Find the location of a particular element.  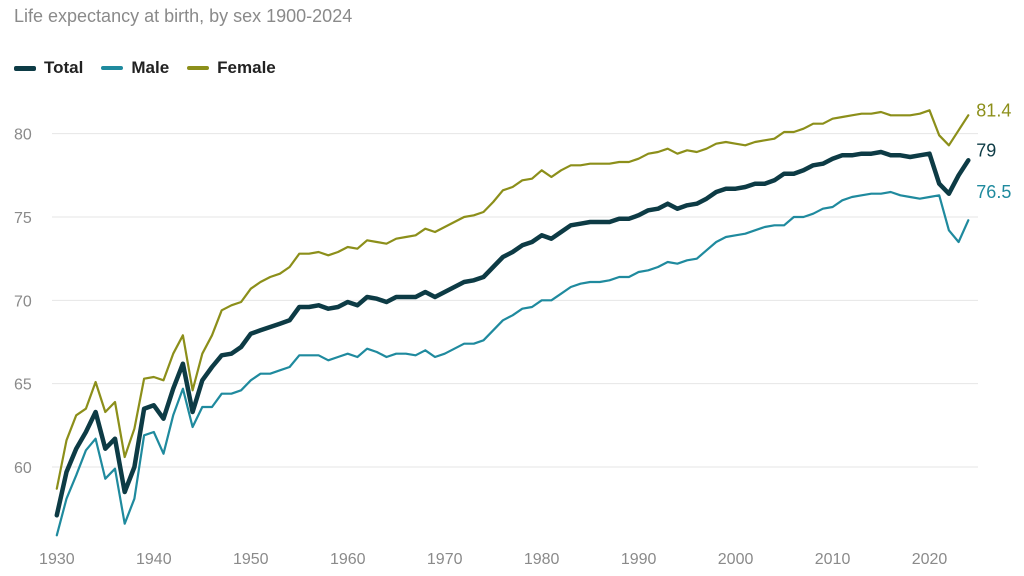

legend-swatch-female is located at coordinates (198, 68).